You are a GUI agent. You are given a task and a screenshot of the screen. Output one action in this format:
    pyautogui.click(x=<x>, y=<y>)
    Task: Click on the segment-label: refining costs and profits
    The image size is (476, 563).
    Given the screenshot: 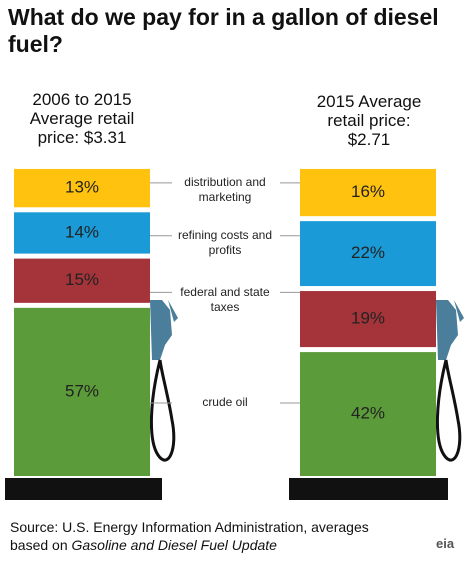 What is the action you would take?
    pyautogui.click(x=225, y=243)
    